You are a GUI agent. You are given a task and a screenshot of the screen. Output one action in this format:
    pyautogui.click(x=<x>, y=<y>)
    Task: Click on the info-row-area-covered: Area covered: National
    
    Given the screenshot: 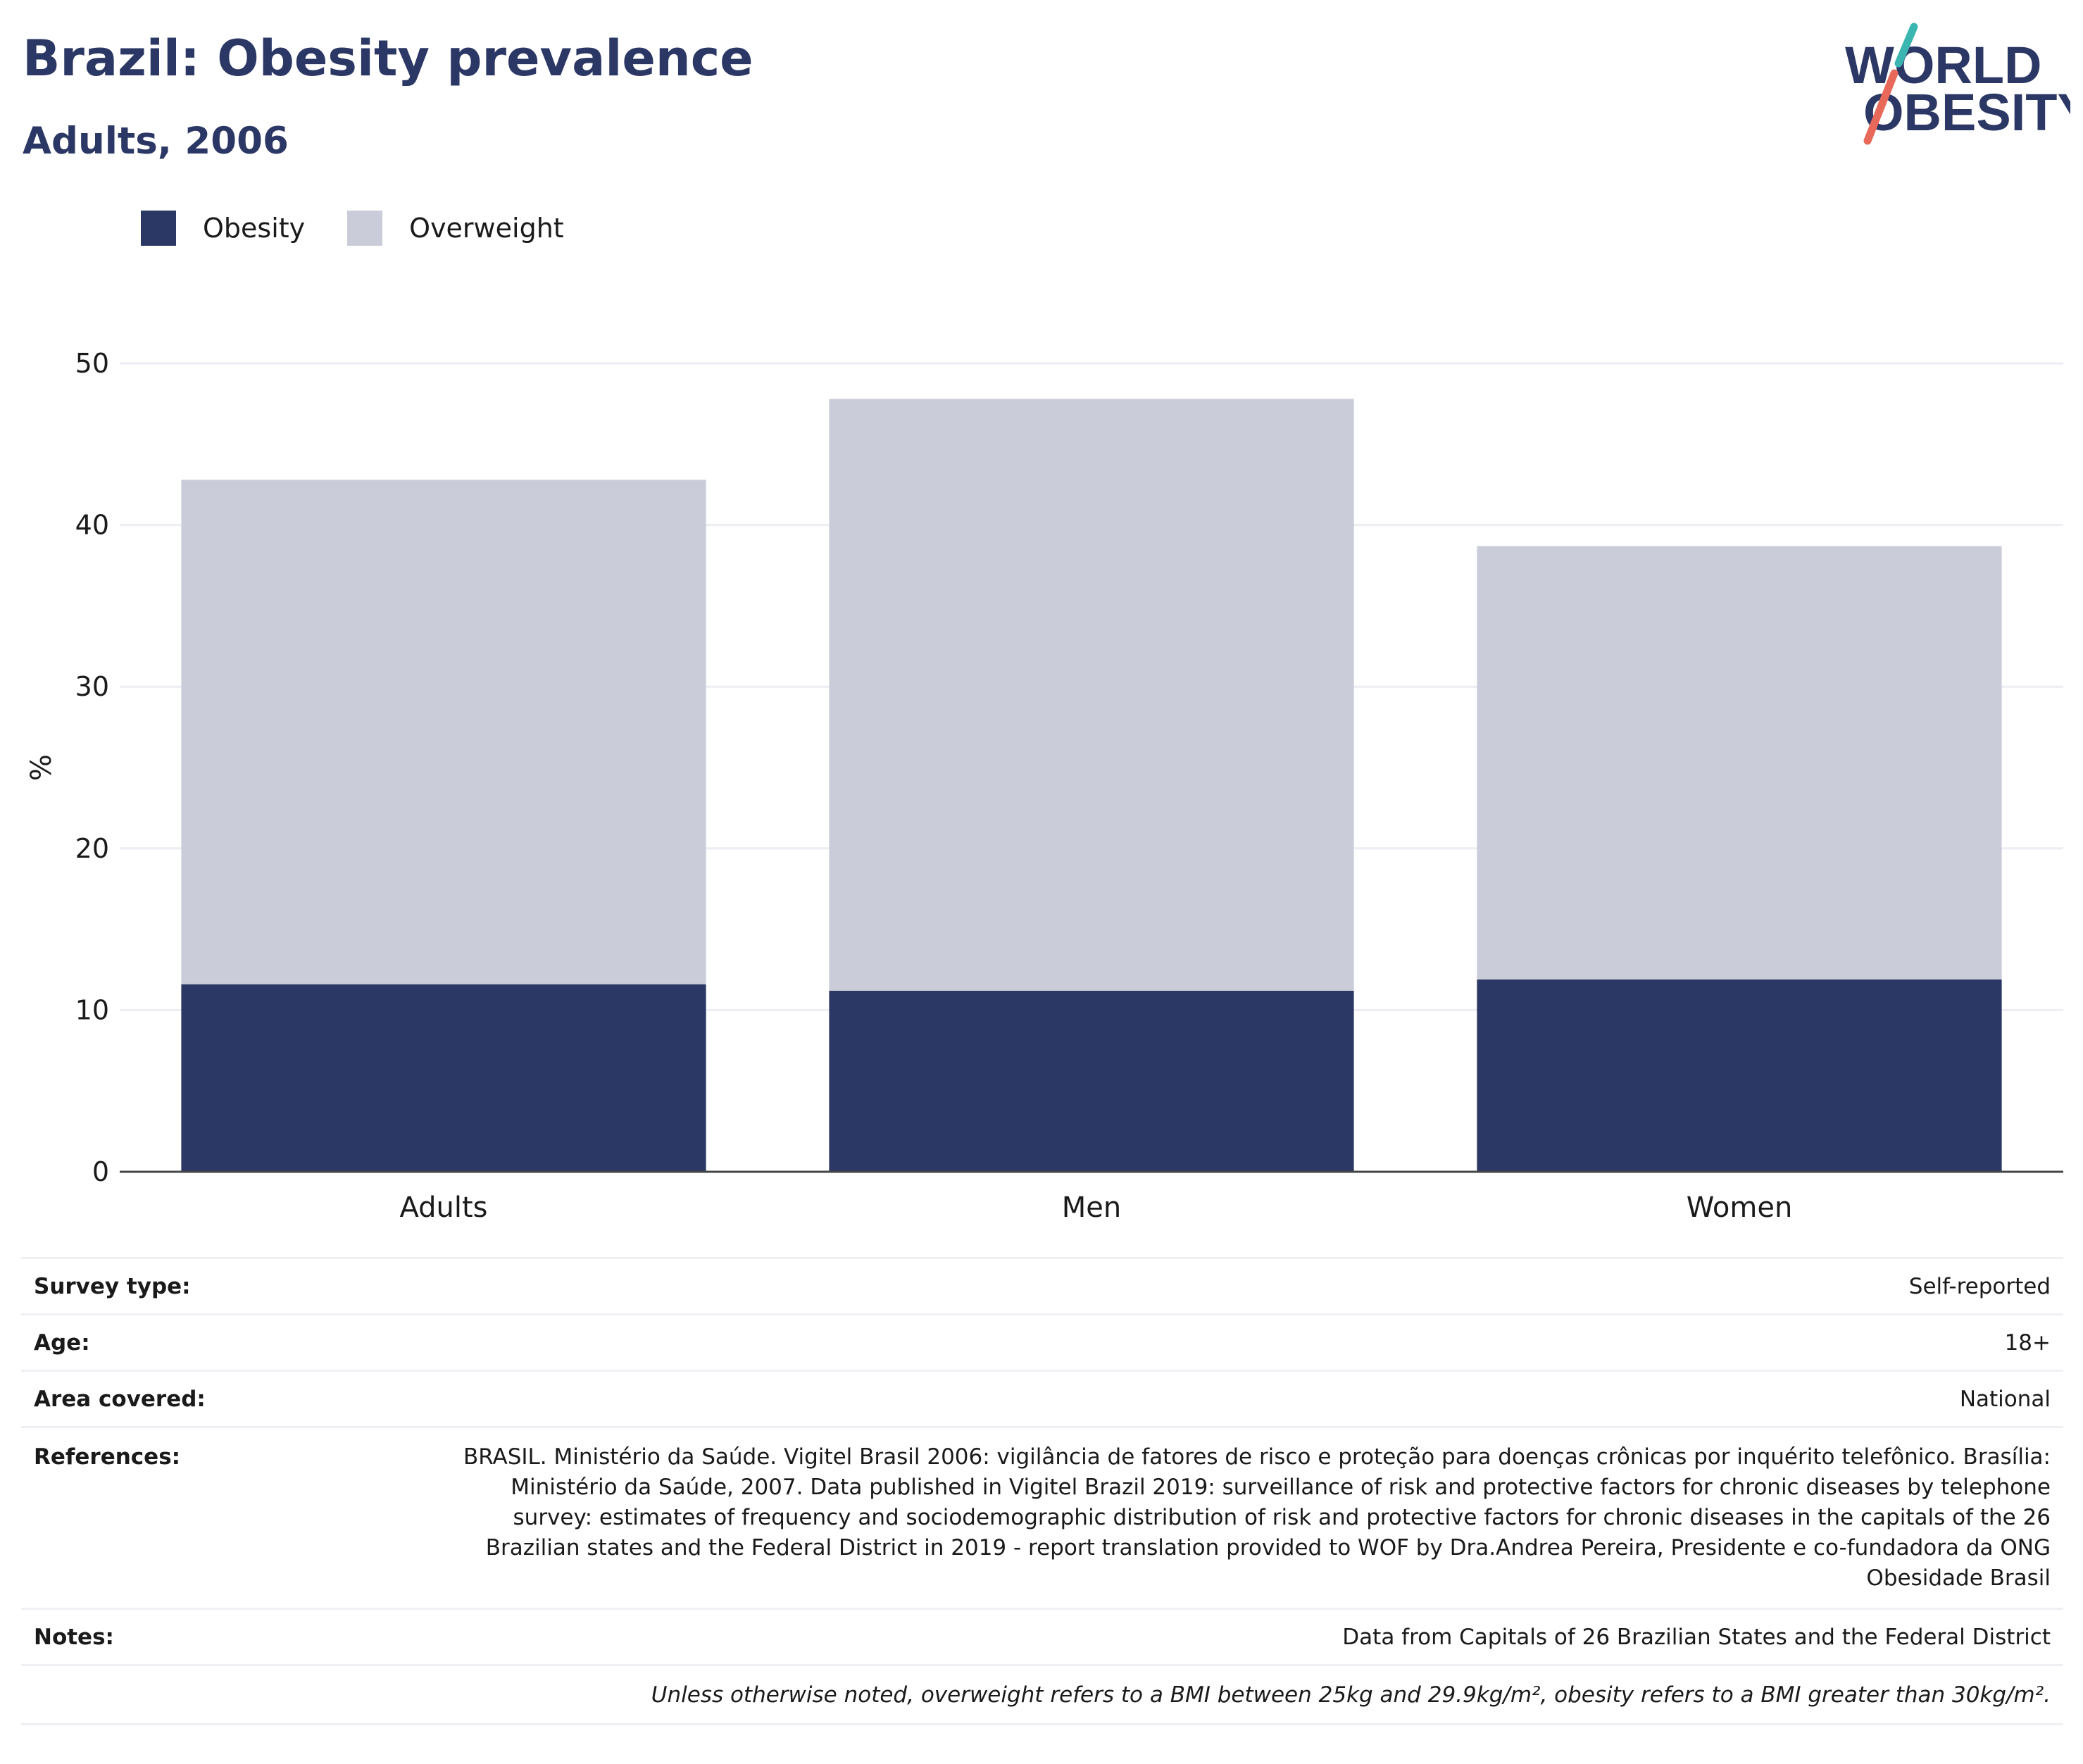 What is the action you would take?
    pyautogui.click(x=1042, y=1398)
    